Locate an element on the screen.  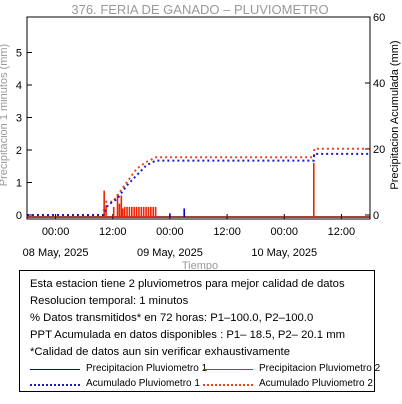
y-left-tick-label: 1 is located at coordinates (19, 184).